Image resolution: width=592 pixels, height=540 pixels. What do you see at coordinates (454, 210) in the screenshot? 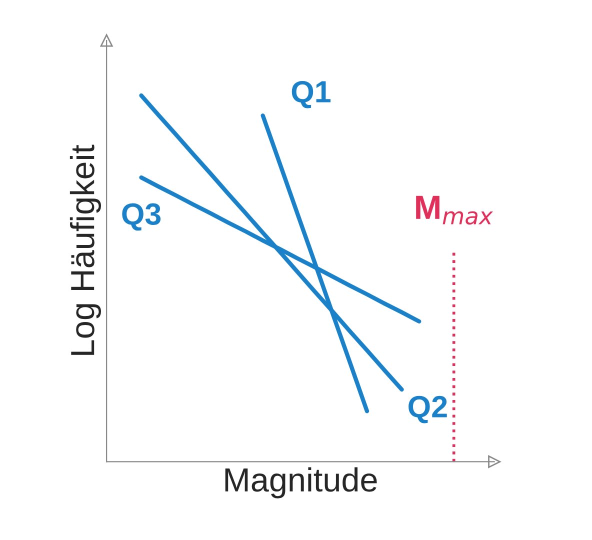
I see `annotation: M$_{max}$` at bounding box center [454, 210].